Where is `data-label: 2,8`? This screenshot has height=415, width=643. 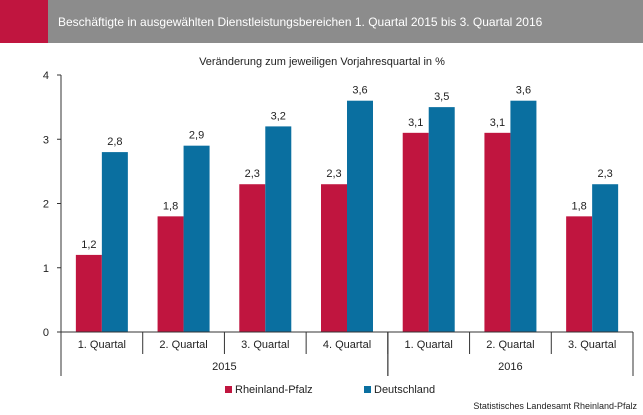 data-label: 2,8 is located at coordinates (114, 142).